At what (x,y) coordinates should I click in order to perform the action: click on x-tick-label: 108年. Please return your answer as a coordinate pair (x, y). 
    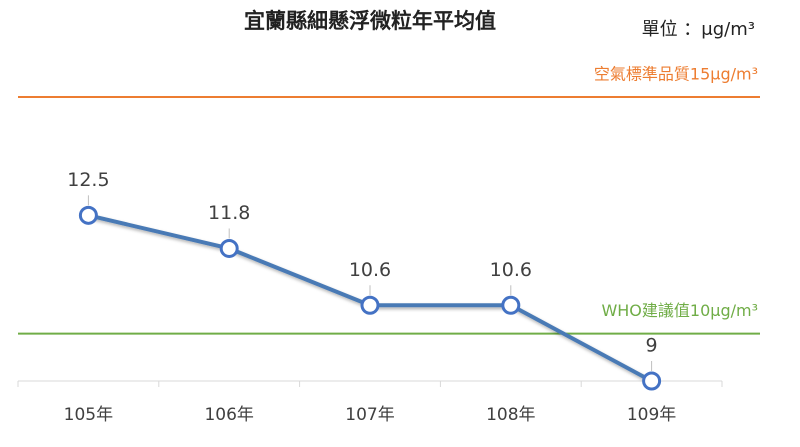
    Looking at the image, I should click on (510, 415).